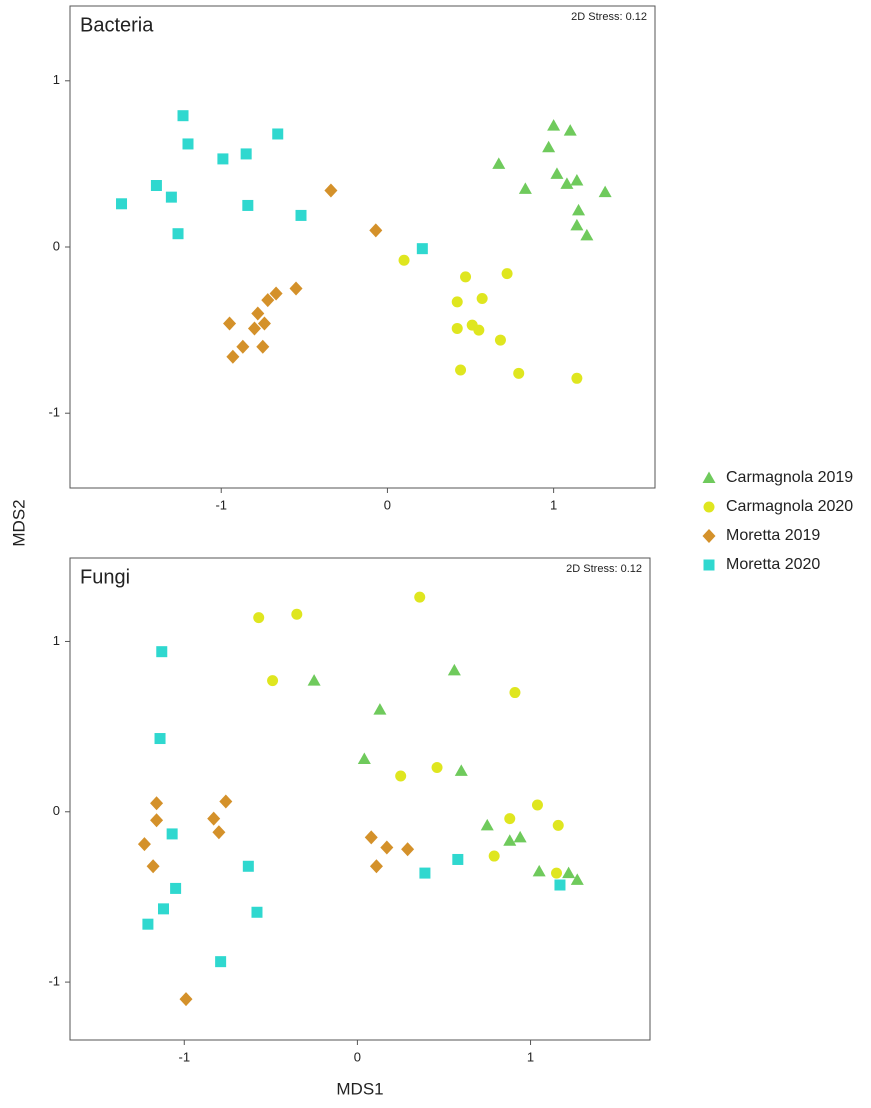 This screenshot has width=871, height=1108. What do you see at coordinates (54, 412) in the screenshot?
I see `y-tick-label: -1` at bounding box center [54, 412].